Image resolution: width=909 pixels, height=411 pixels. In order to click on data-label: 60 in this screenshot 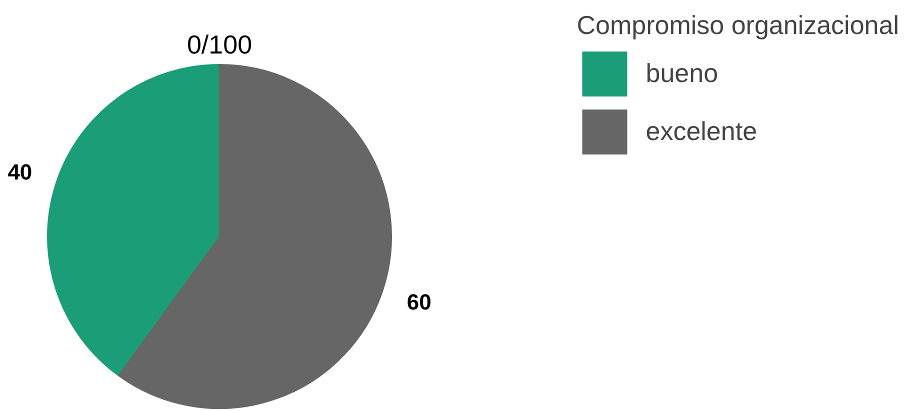, I will do `click(419, 301)`.